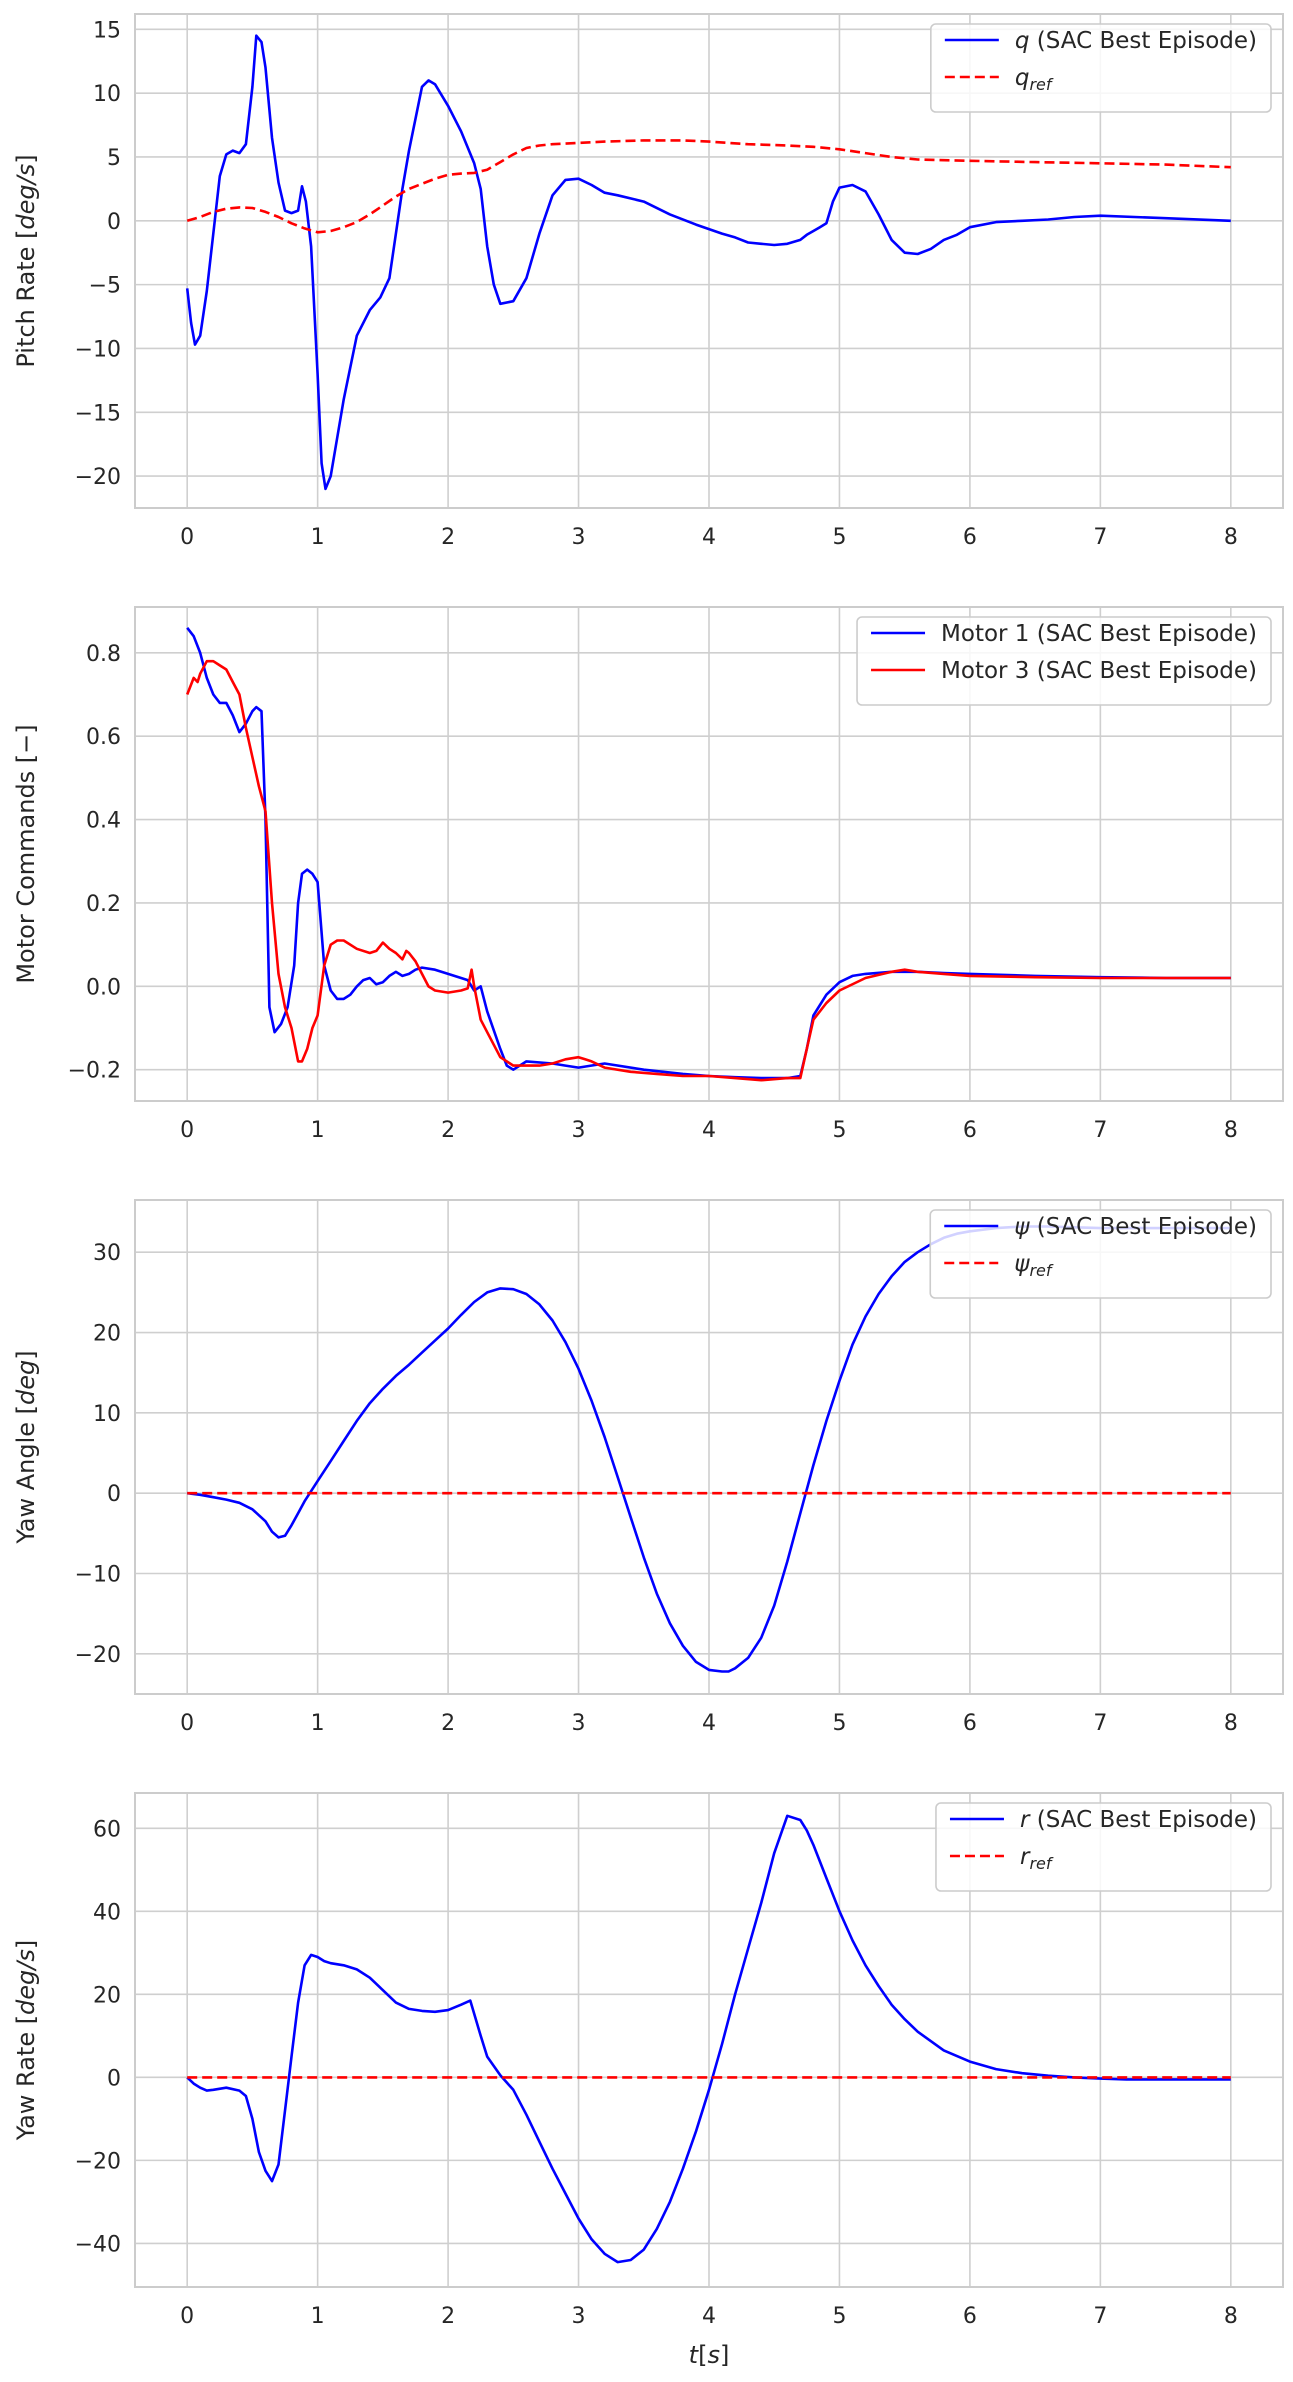  I want to click on motor-commands-y-tick-label: −0.2, so click(94, 1071).